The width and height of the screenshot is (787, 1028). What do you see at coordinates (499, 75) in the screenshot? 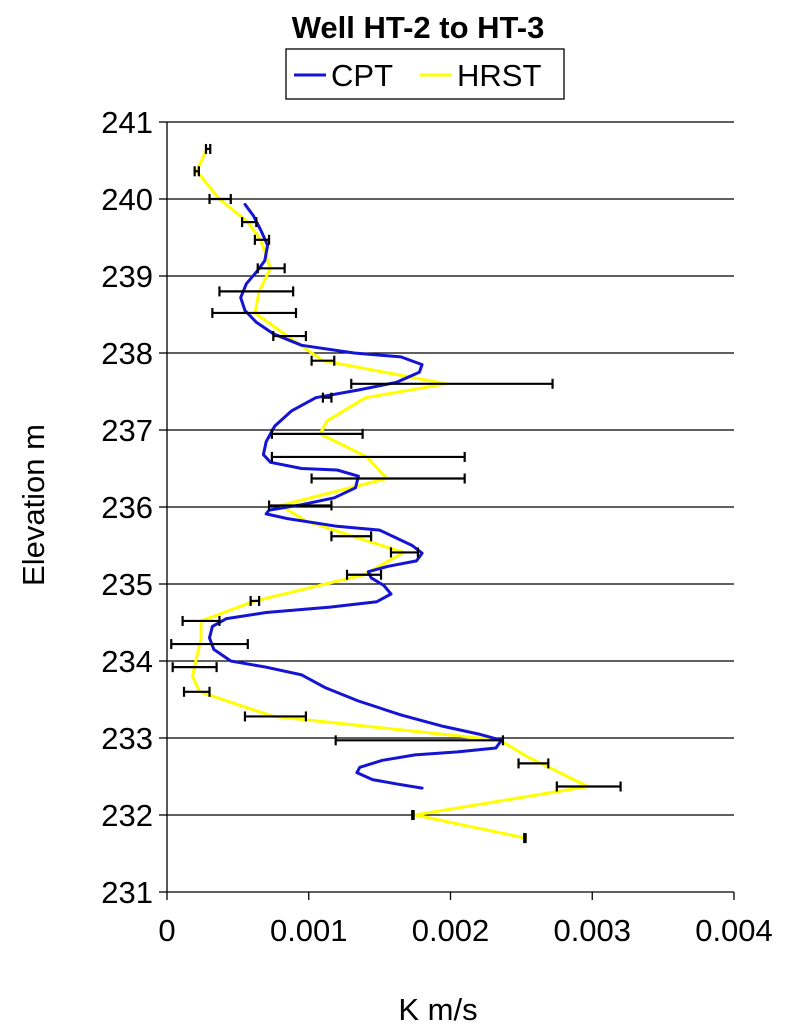
I see `legend-label-hrst: HRST` at bounding box center [499, 75].